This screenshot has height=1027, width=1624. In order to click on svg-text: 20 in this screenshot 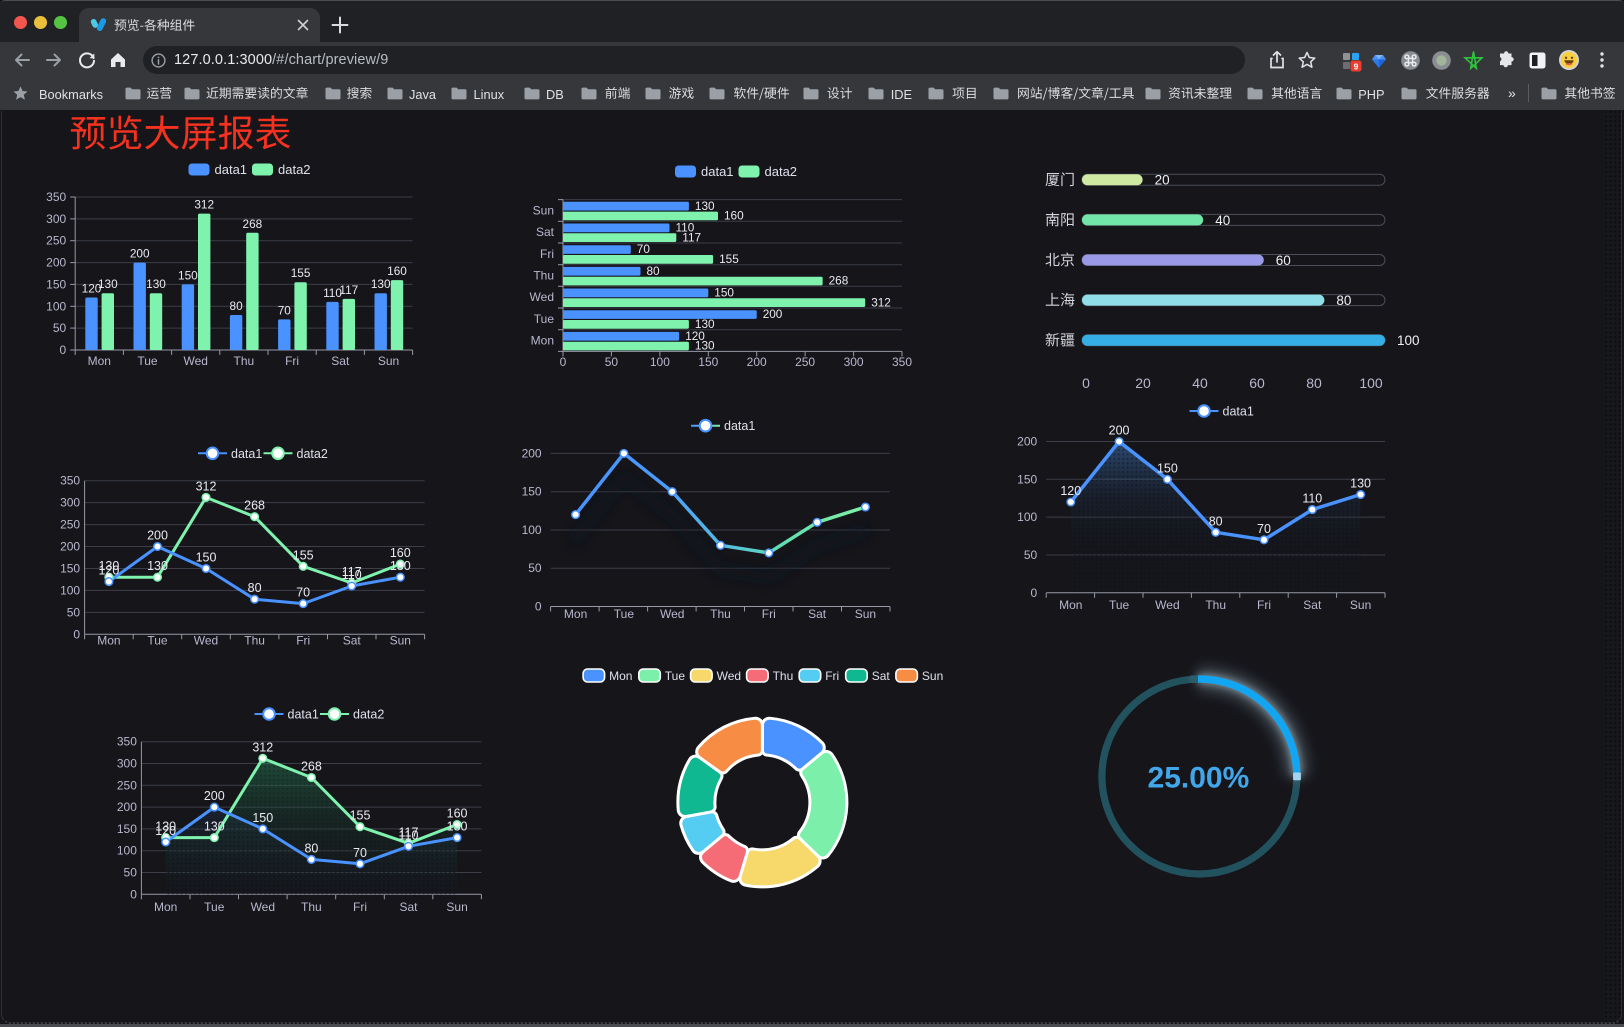, I will do `click(1143, 383)`.